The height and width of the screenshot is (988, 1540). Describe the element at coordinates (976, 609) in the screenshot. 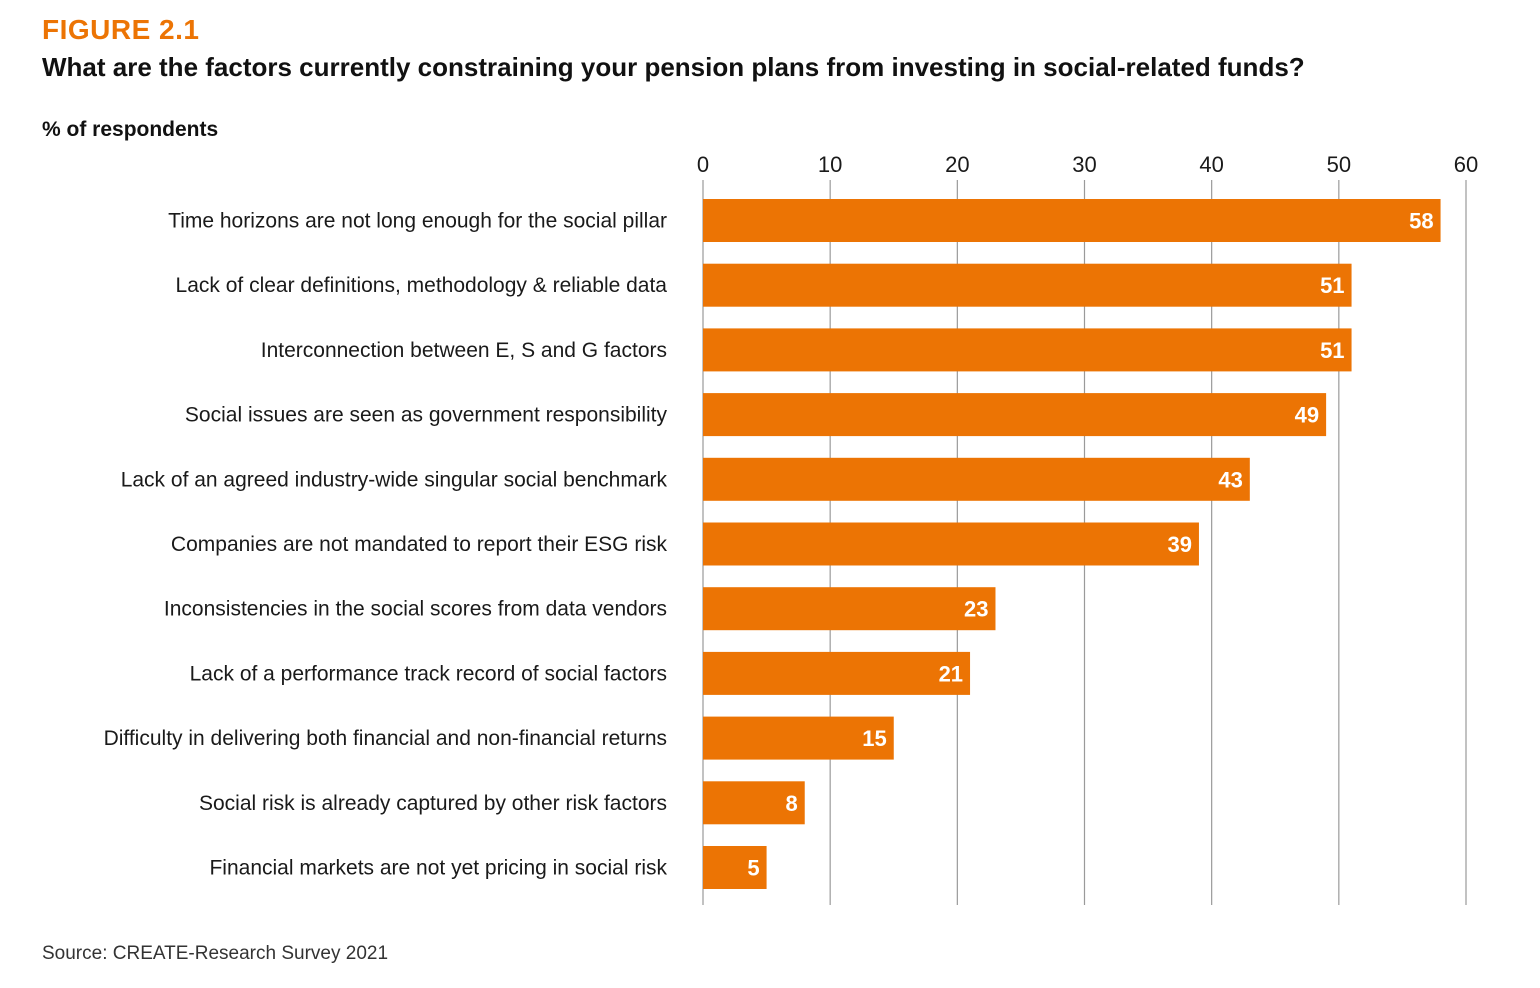

I see `value-label-7: 23` at that location.